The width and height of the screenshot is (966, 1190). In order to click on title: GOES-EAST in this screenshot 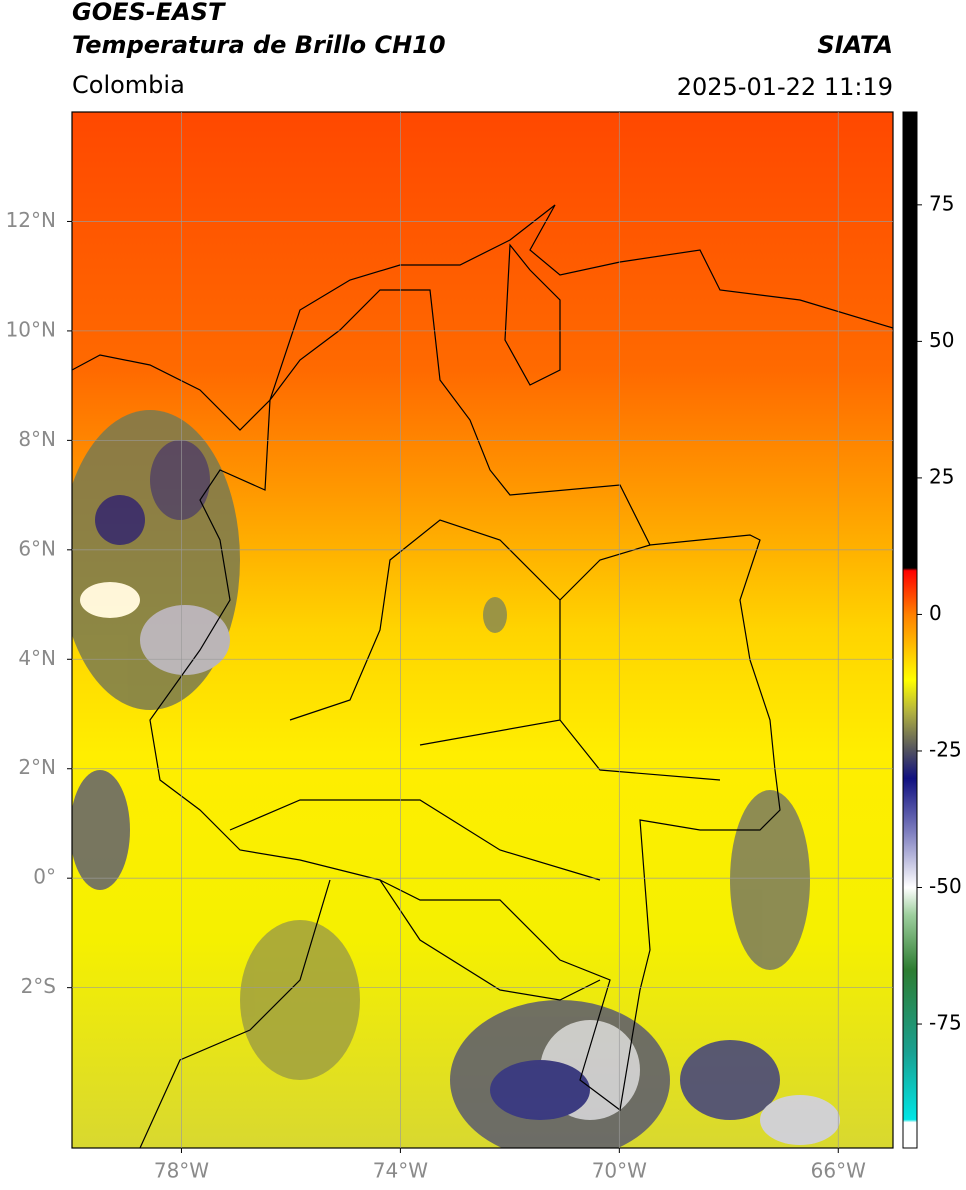, I will do `click(149, 13)`.